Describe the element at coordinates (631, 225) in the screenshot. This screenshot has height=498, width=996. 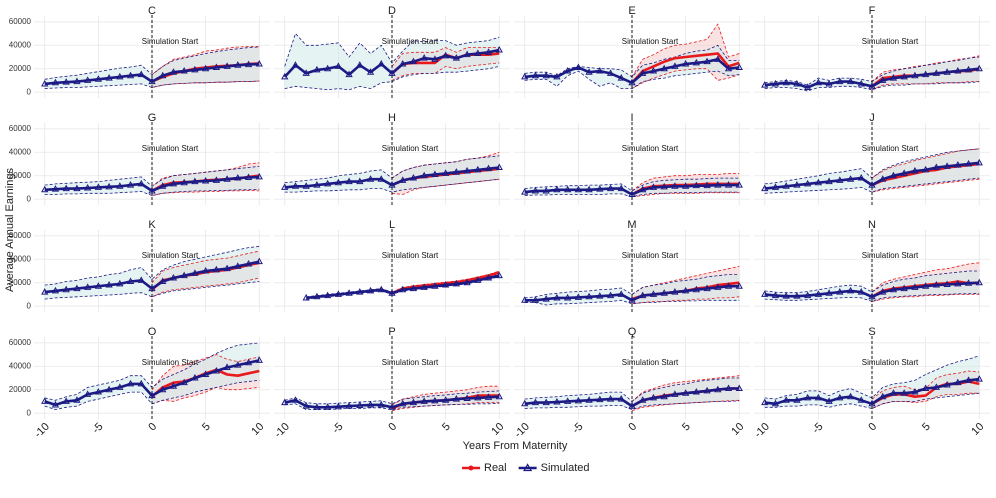
I see `panel-title: M` at that location.